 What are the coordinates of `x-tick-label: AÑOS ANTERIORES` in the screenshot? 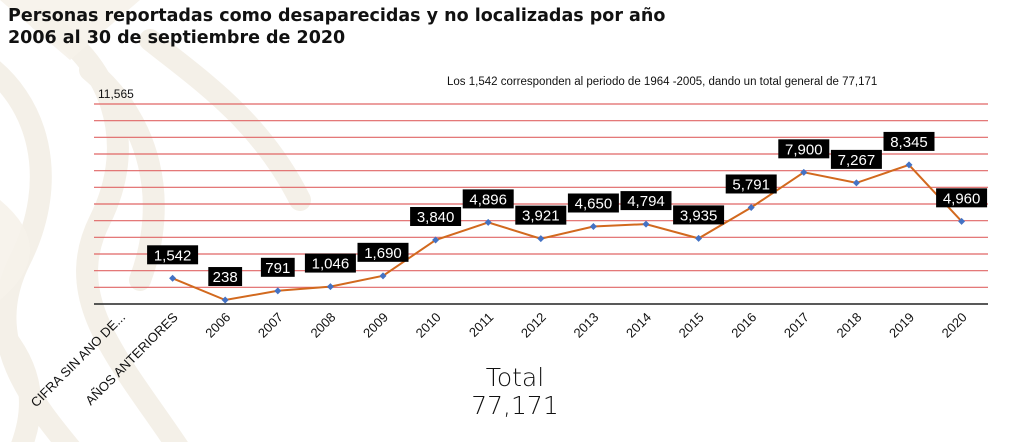 It's located at (131, 358).